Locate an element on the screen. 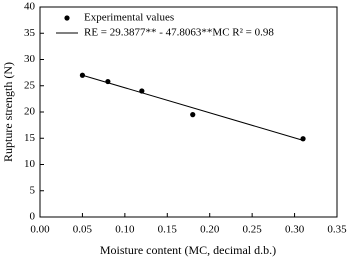 This screenshot has width=348, height=259. y-tick-label: 5 is located at coordinates (33, 190).